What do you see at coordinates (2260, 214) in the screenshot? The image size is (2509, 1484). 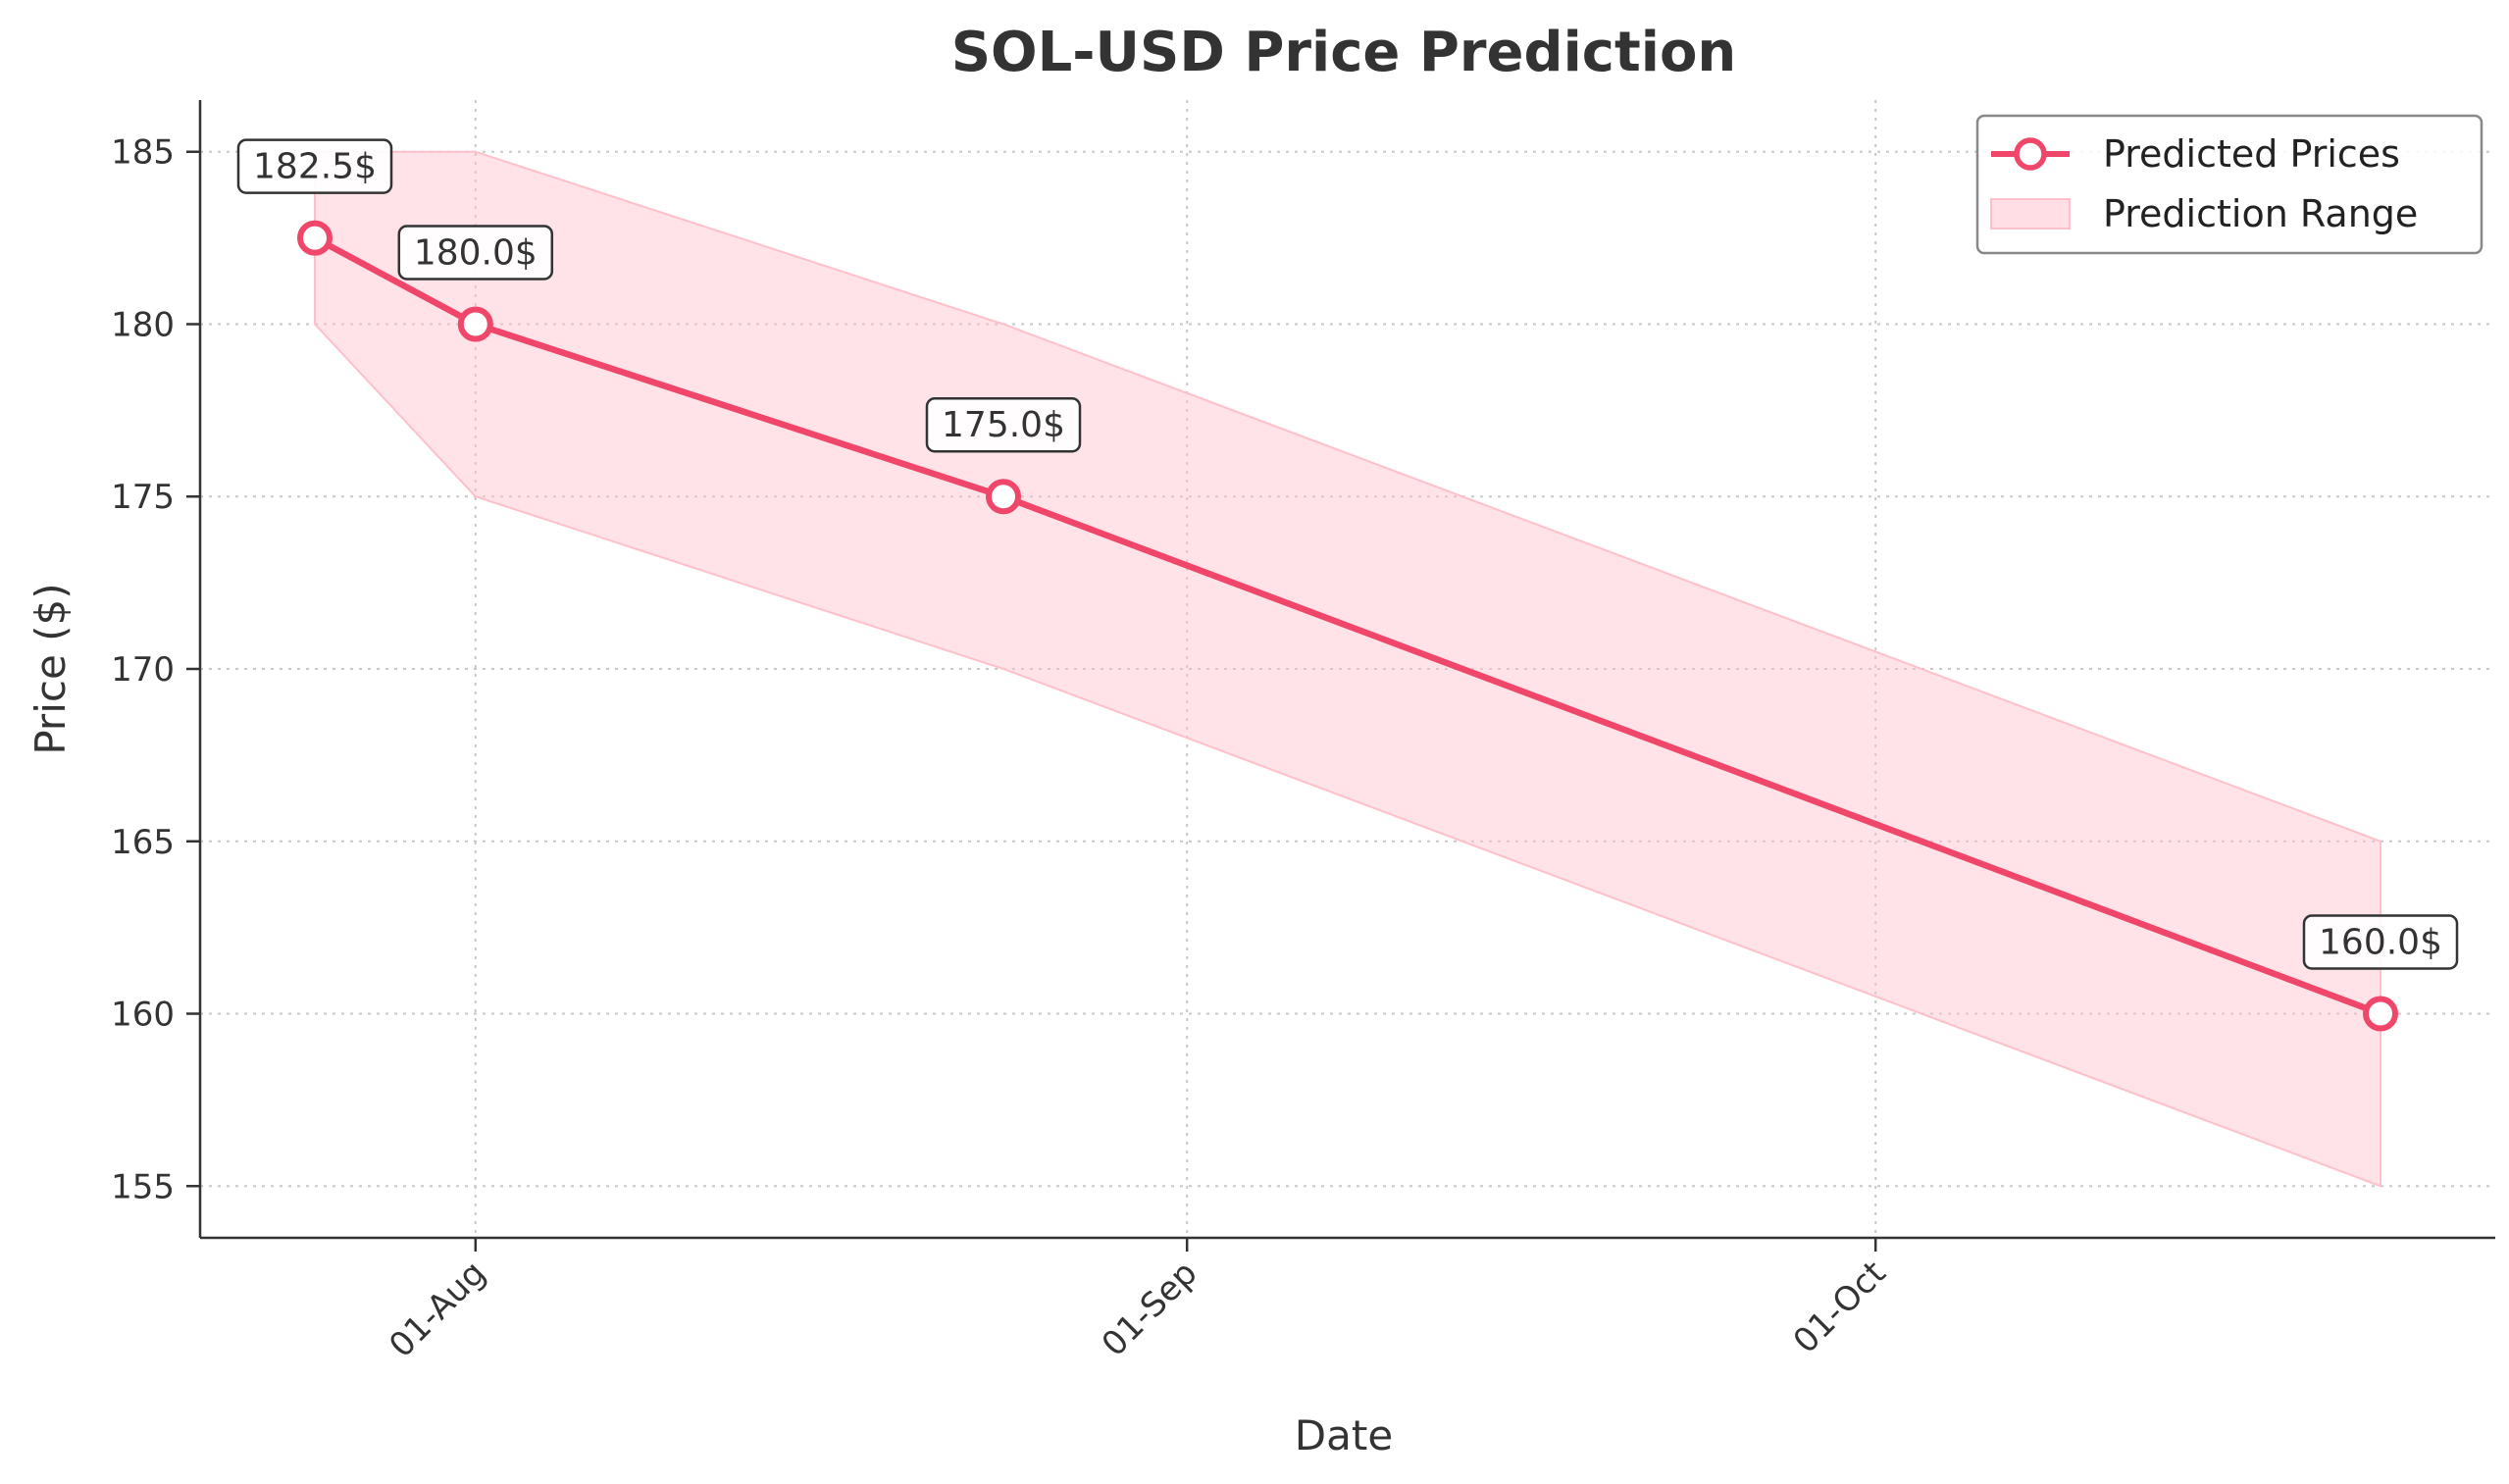 I see `legend-item-prediction-range: Prediction Range` at bounding box center [2260, 214].